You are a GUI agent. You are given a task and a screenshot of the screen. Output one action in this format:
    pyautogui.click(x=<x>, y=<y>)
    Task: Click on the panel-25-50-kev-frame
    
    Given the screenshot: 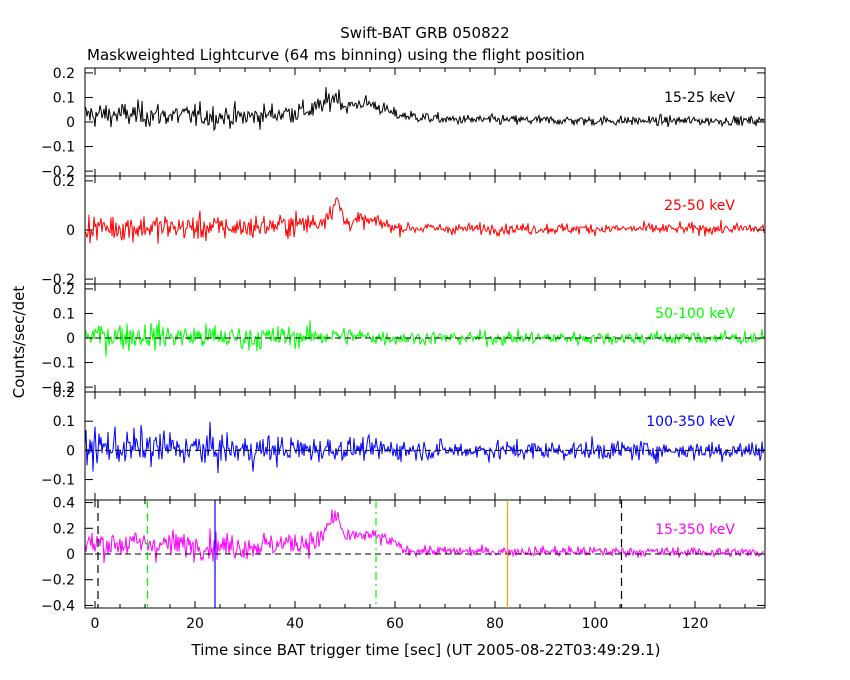 What is the action you would take?
    pyautogui.click(x=425, y=230)
    